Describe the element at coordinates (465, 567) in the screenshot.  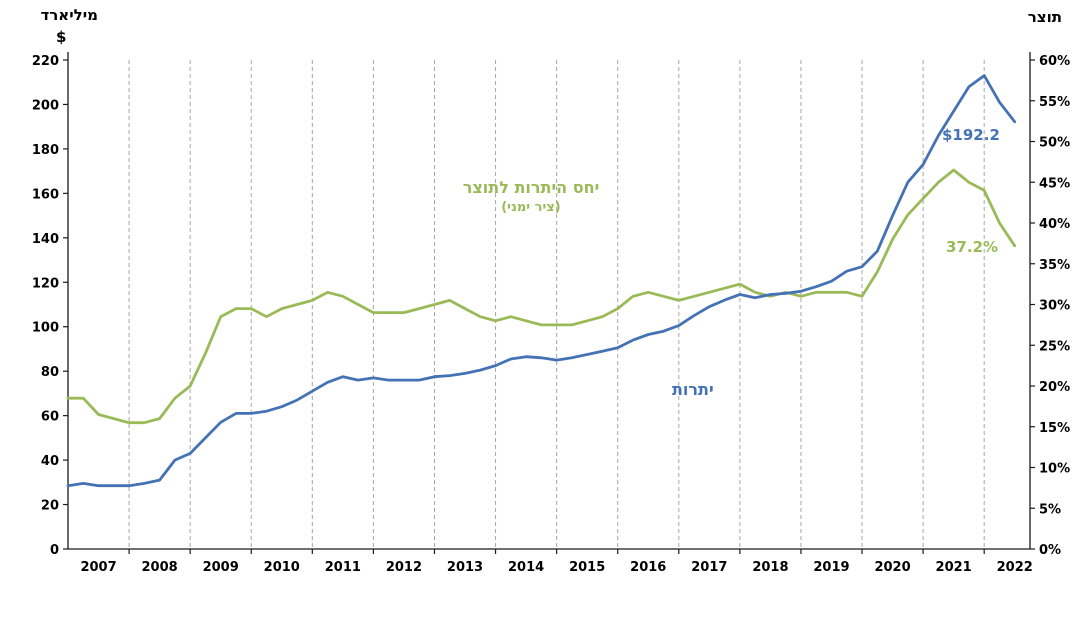
I see `svg-text: 2013` at that location.